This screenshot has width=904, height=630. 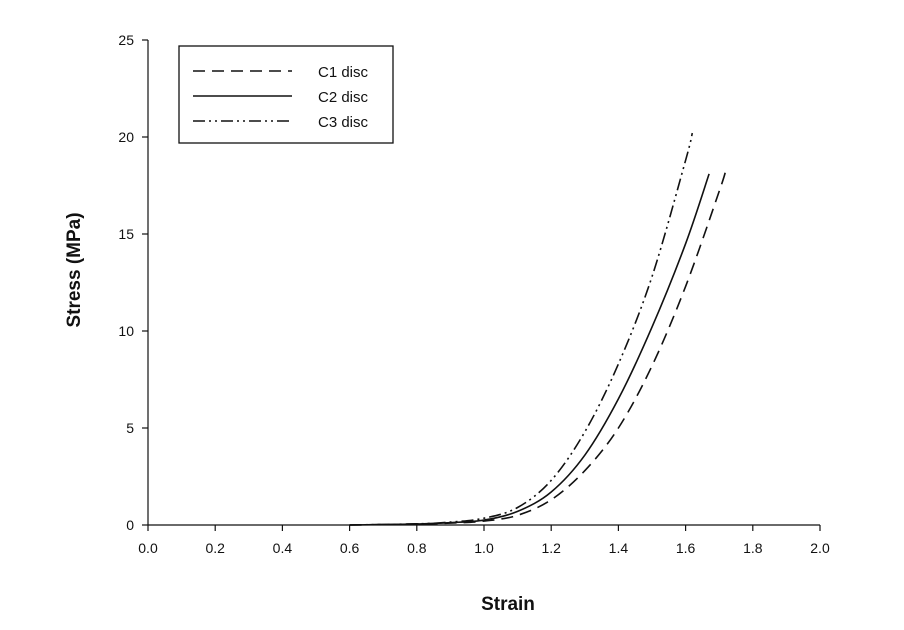 I want to click on x-tick-label: 1.8, so click(x=753, y=548).